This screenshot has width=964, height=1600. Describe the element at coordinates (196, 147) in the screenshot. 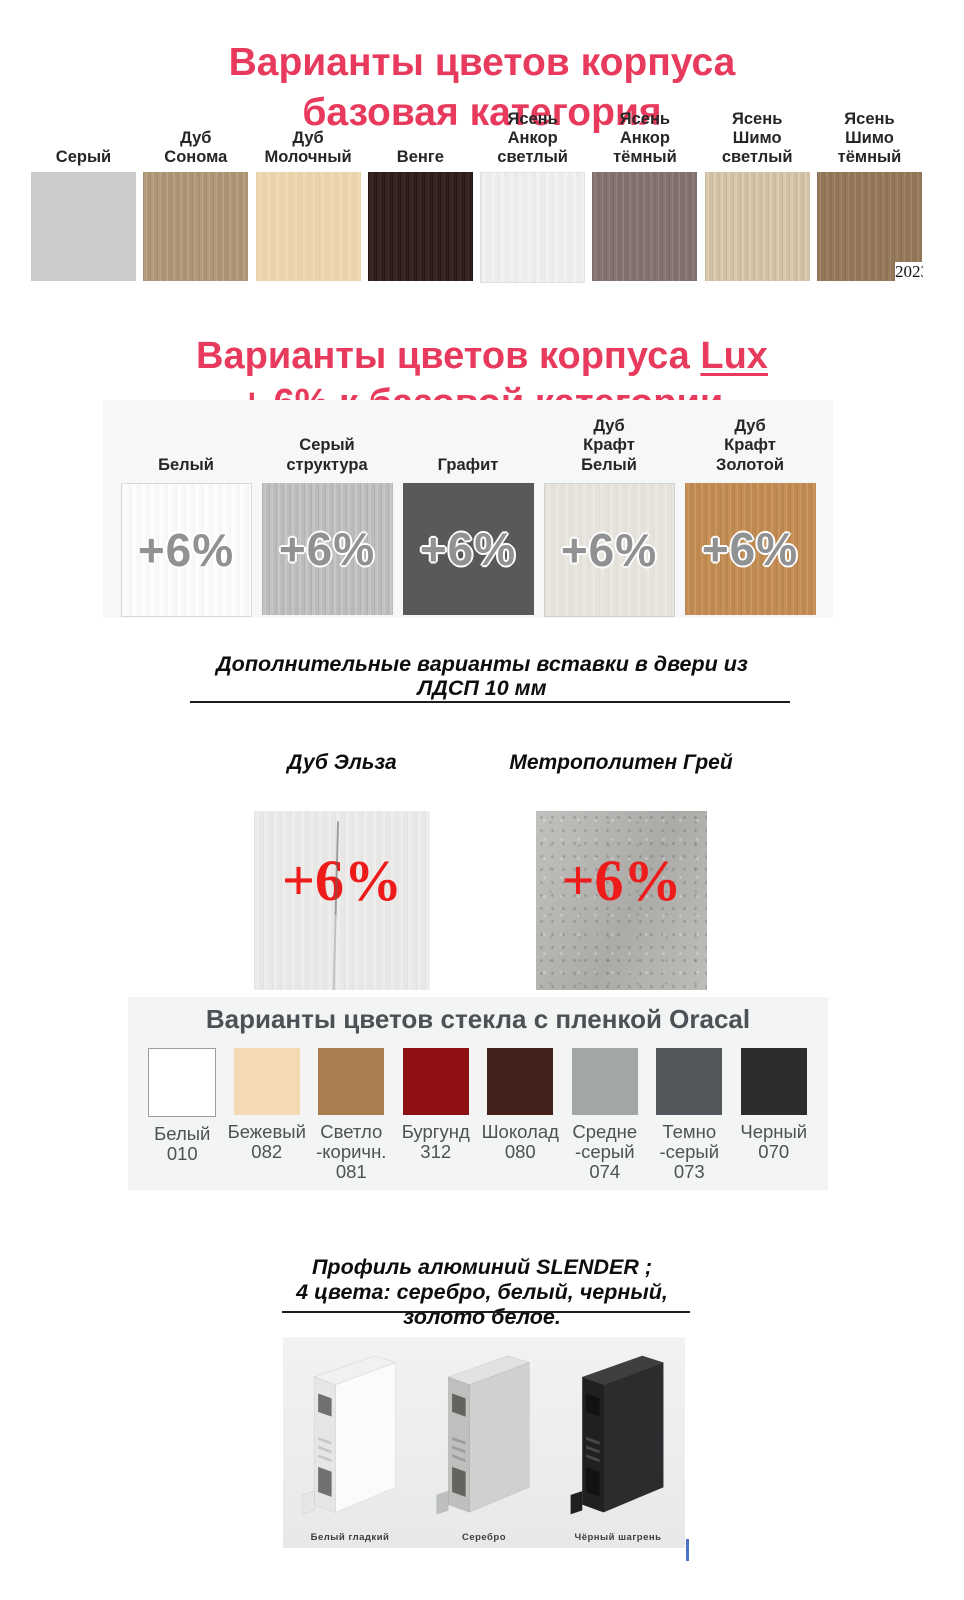

I see `swatch-label: Дуб Сонома` at that location.